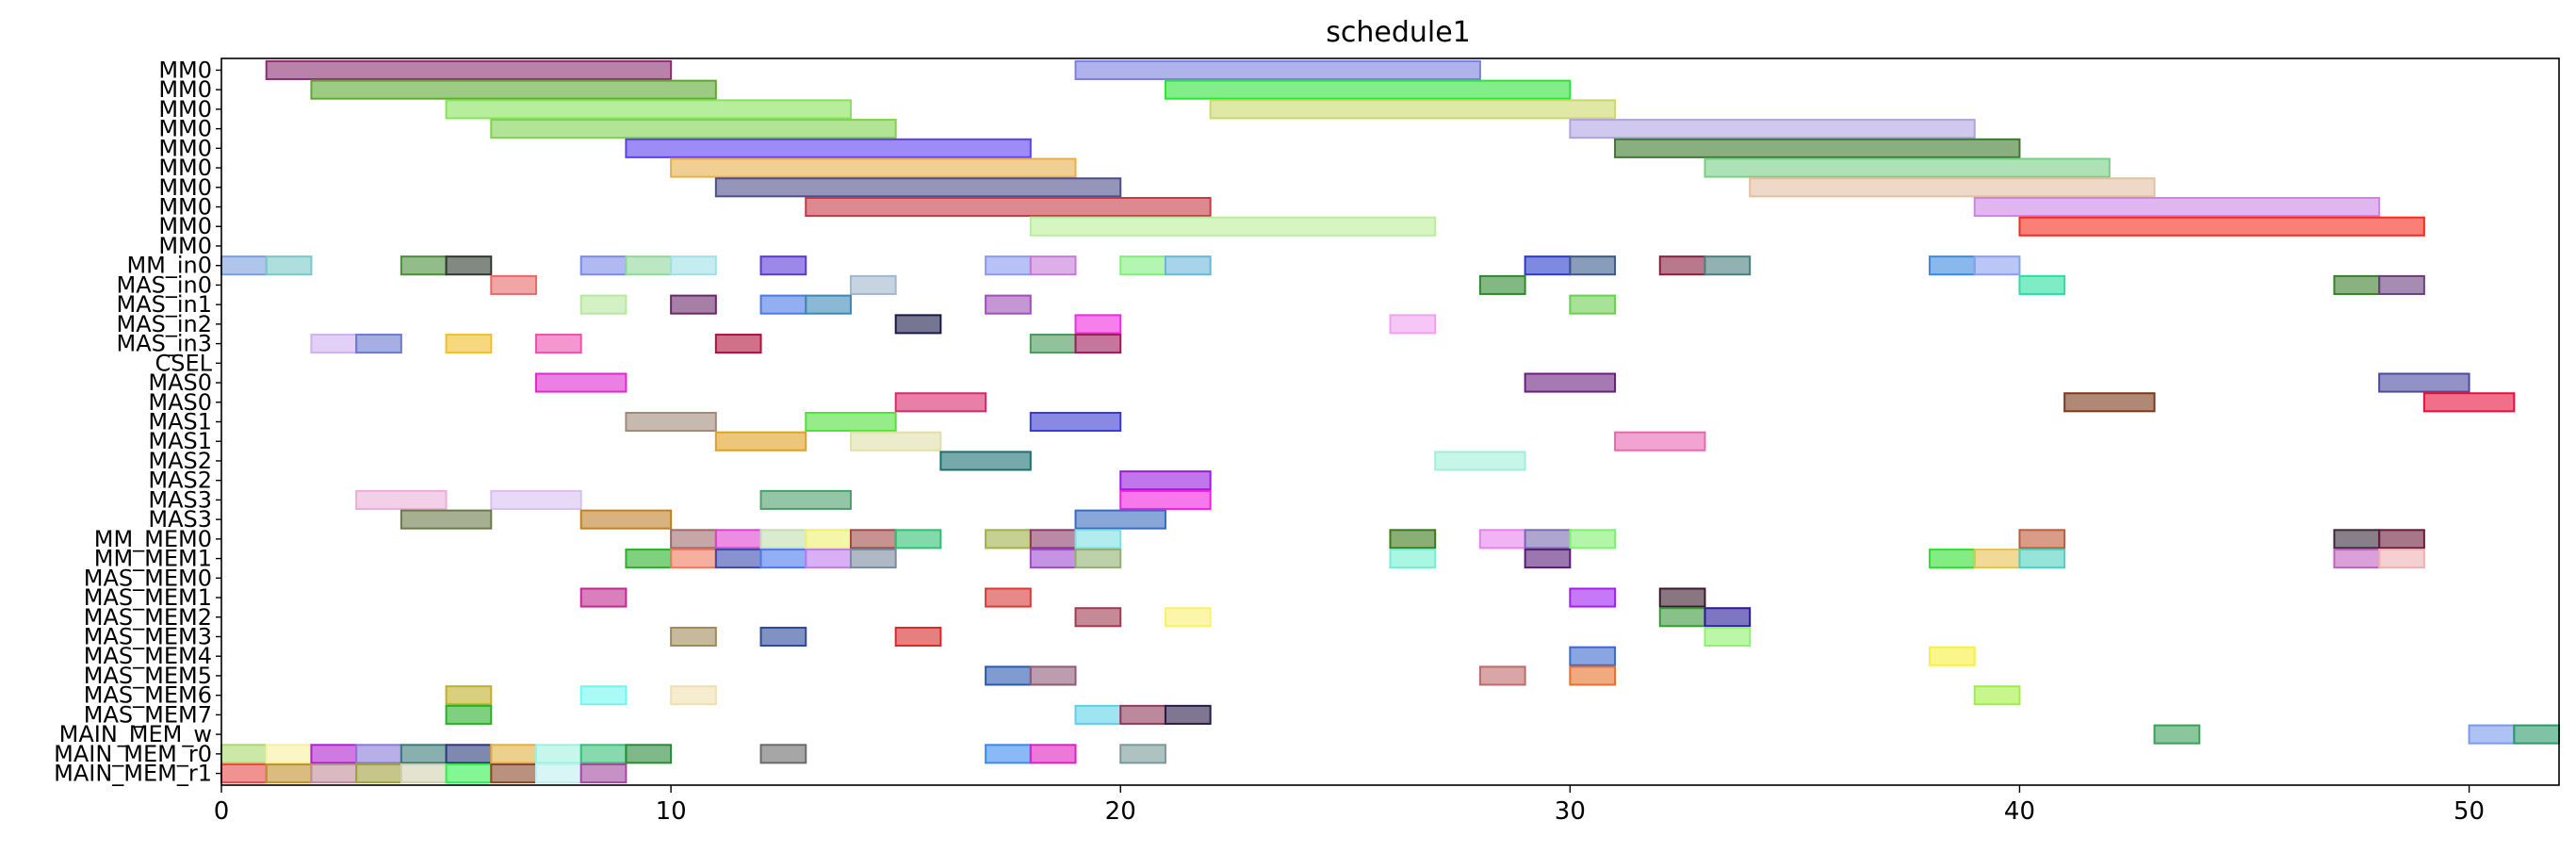 This screenshot has height=853, width=2576. What do you see at coordinates (148, 578) in the screenshot?
I see `y-tick-label: MAS_MEM0` at bounding box center [148, 578].